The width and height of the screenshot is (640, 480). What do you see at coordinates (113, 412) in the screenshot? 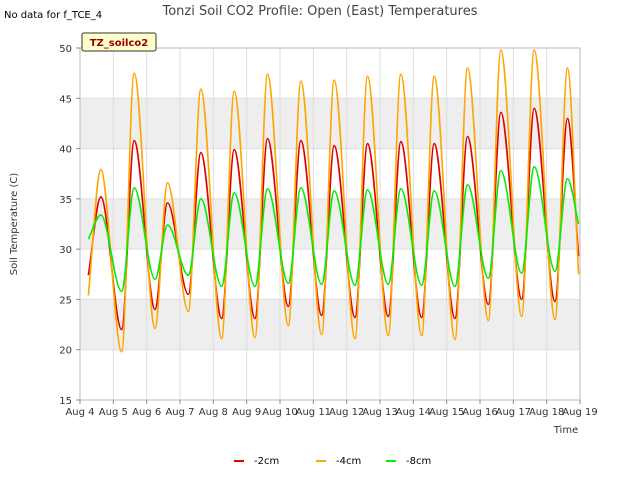
I see `x-tick-label: Aug 5` at bounding box center [113, 412].